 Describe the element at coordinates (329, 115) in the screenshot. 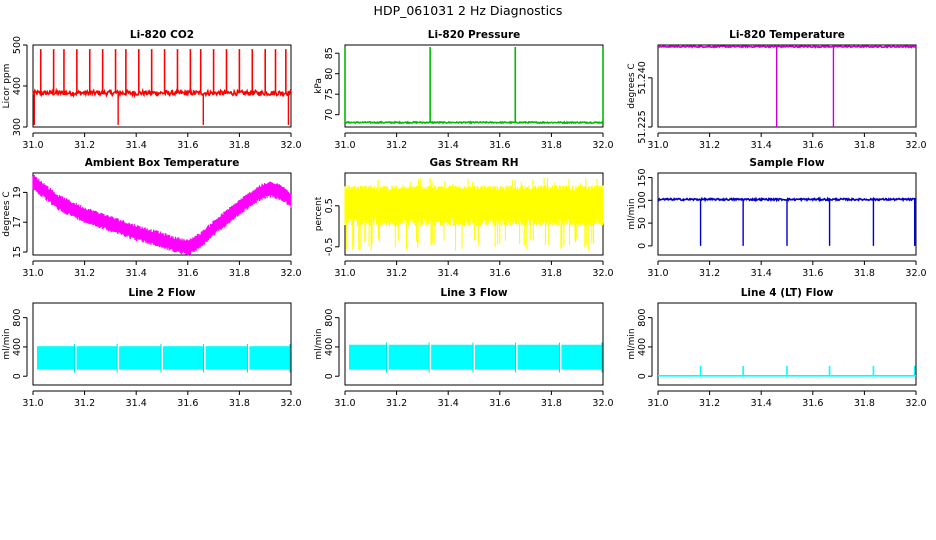

I see `y-tick-label: 70` at that location.